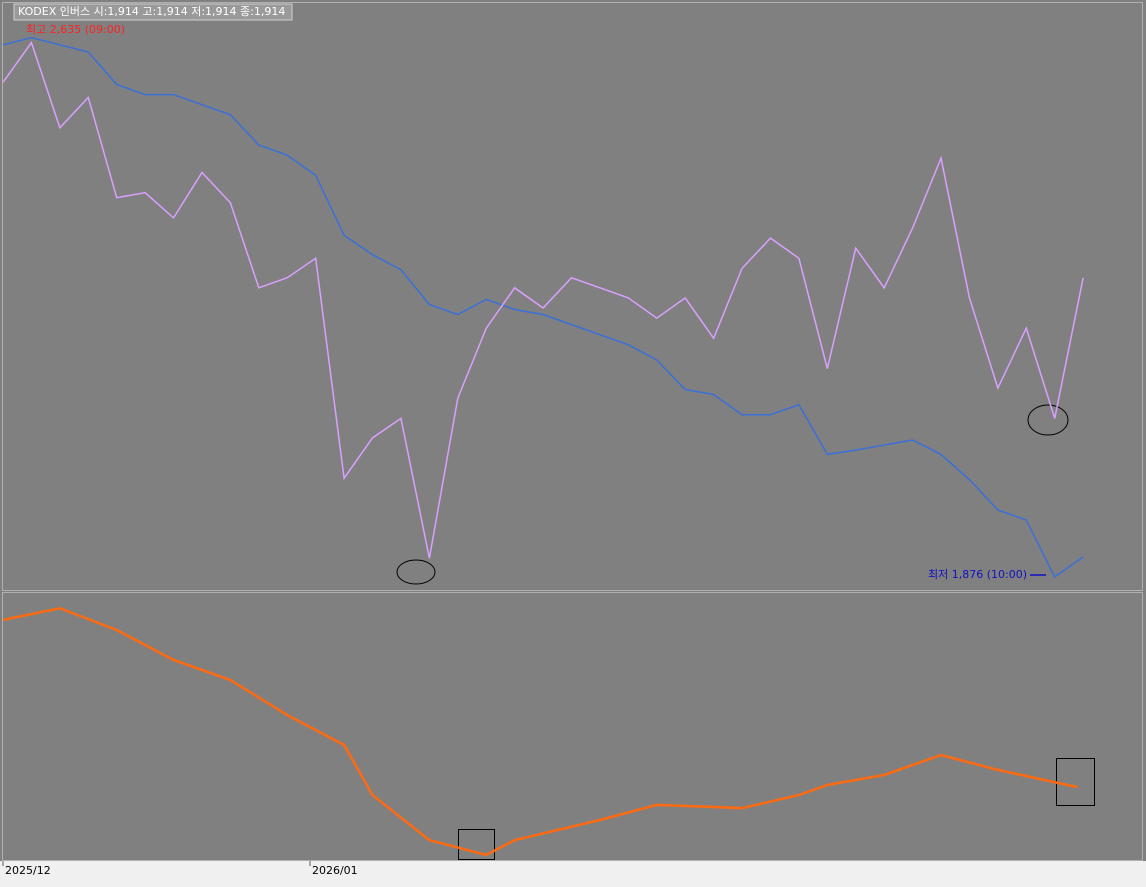  What do you see at coordinates (335, 870) in the screenshot?
I see `x-tick-label: 2026/01` at bounding box center [335, 870].